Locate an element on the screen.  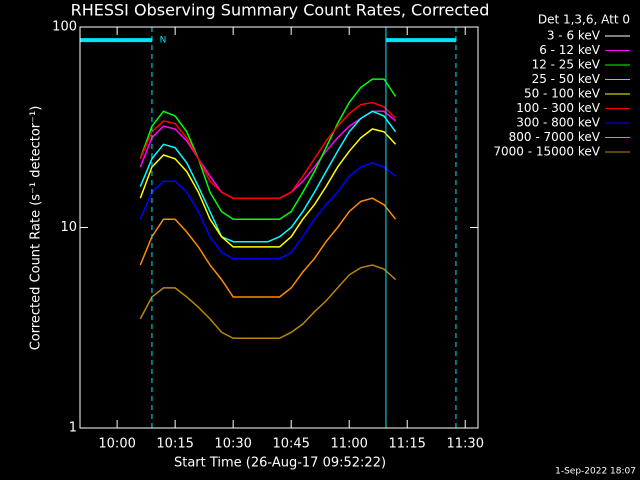
x-tick-label: 10:45 is located at coordinates (290, 444).